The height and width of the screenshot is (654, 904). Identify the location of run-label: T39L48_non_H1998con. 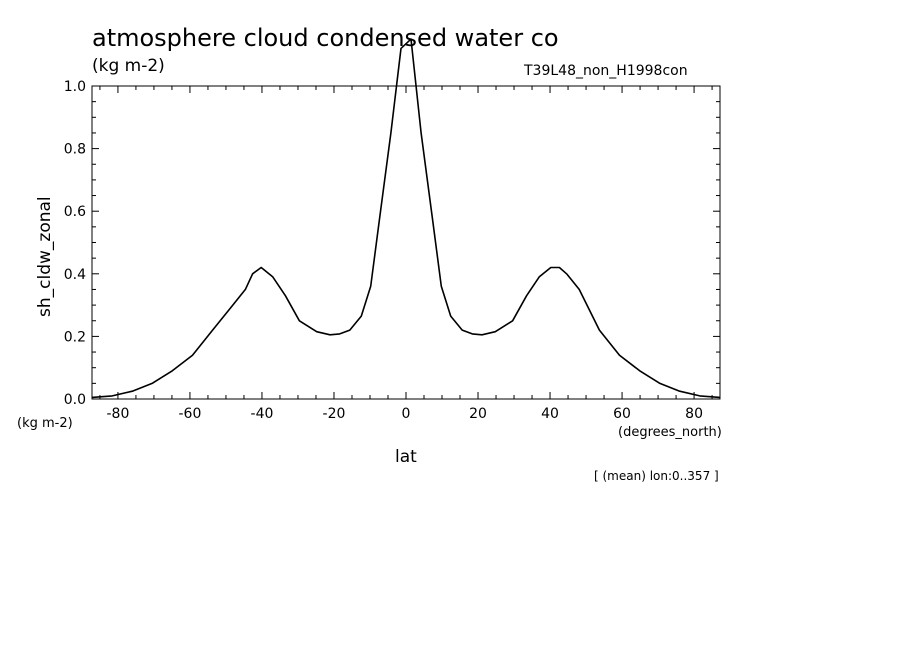
(606, 71).